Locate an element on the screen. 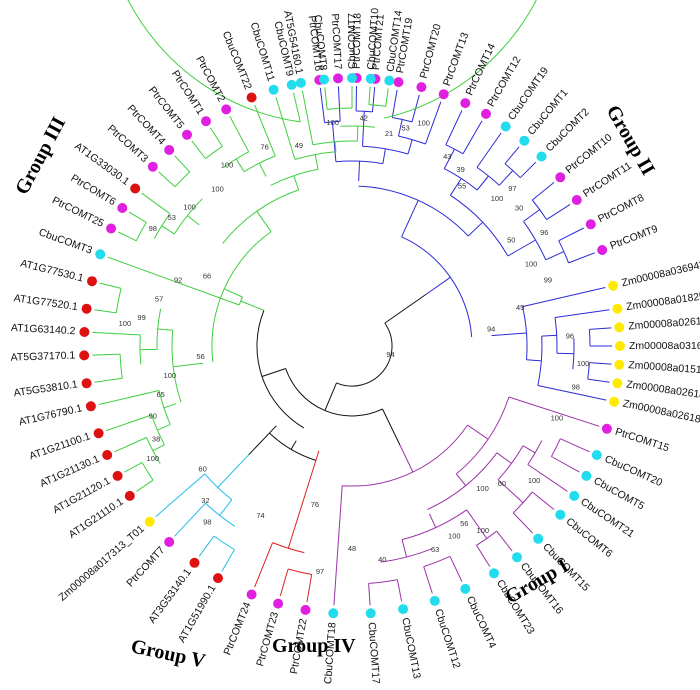 Image resolution: width=700 pixels, height=690 pixels. leaf-label: AT1G77530.1 is located at coordinates (52, 270).